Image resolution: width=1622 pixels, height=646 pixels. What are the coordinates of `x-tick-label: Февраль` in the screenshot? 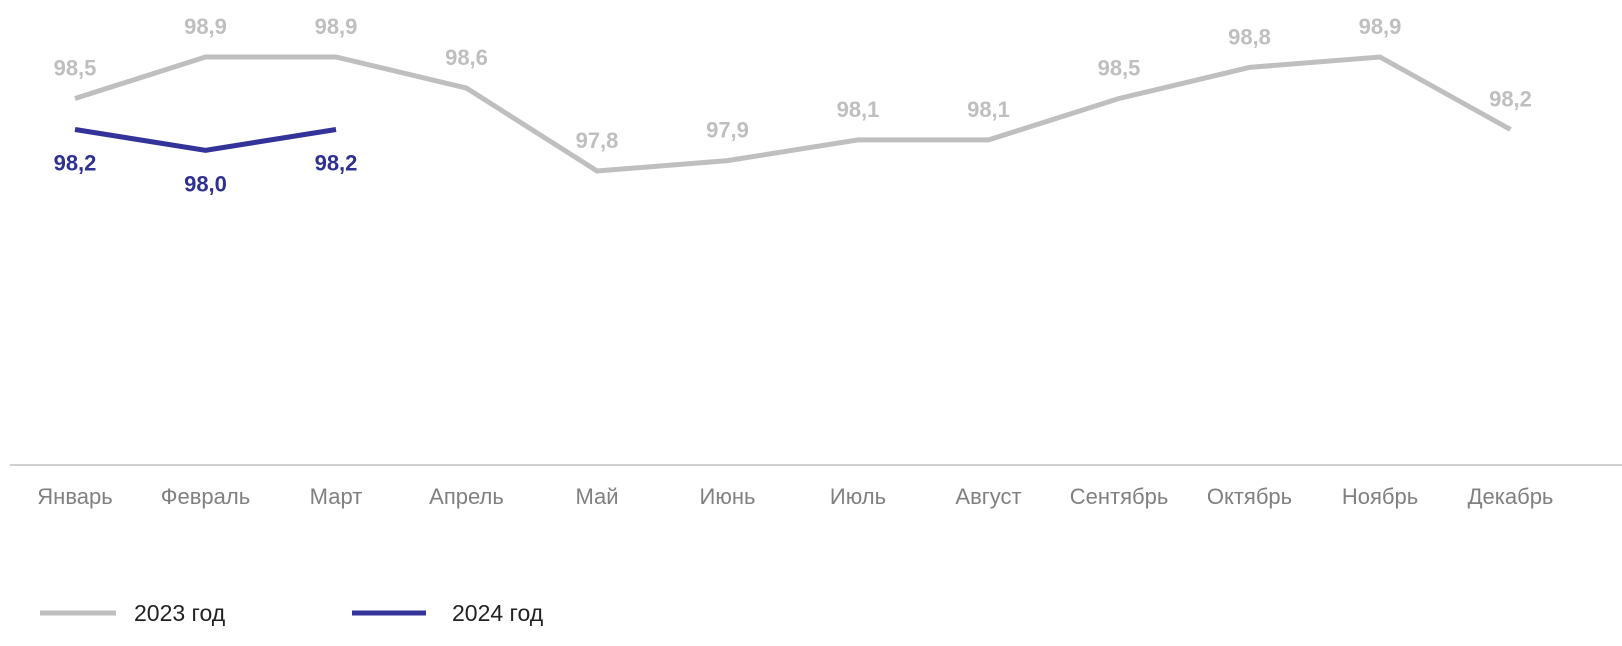 It's located at (205, 496).